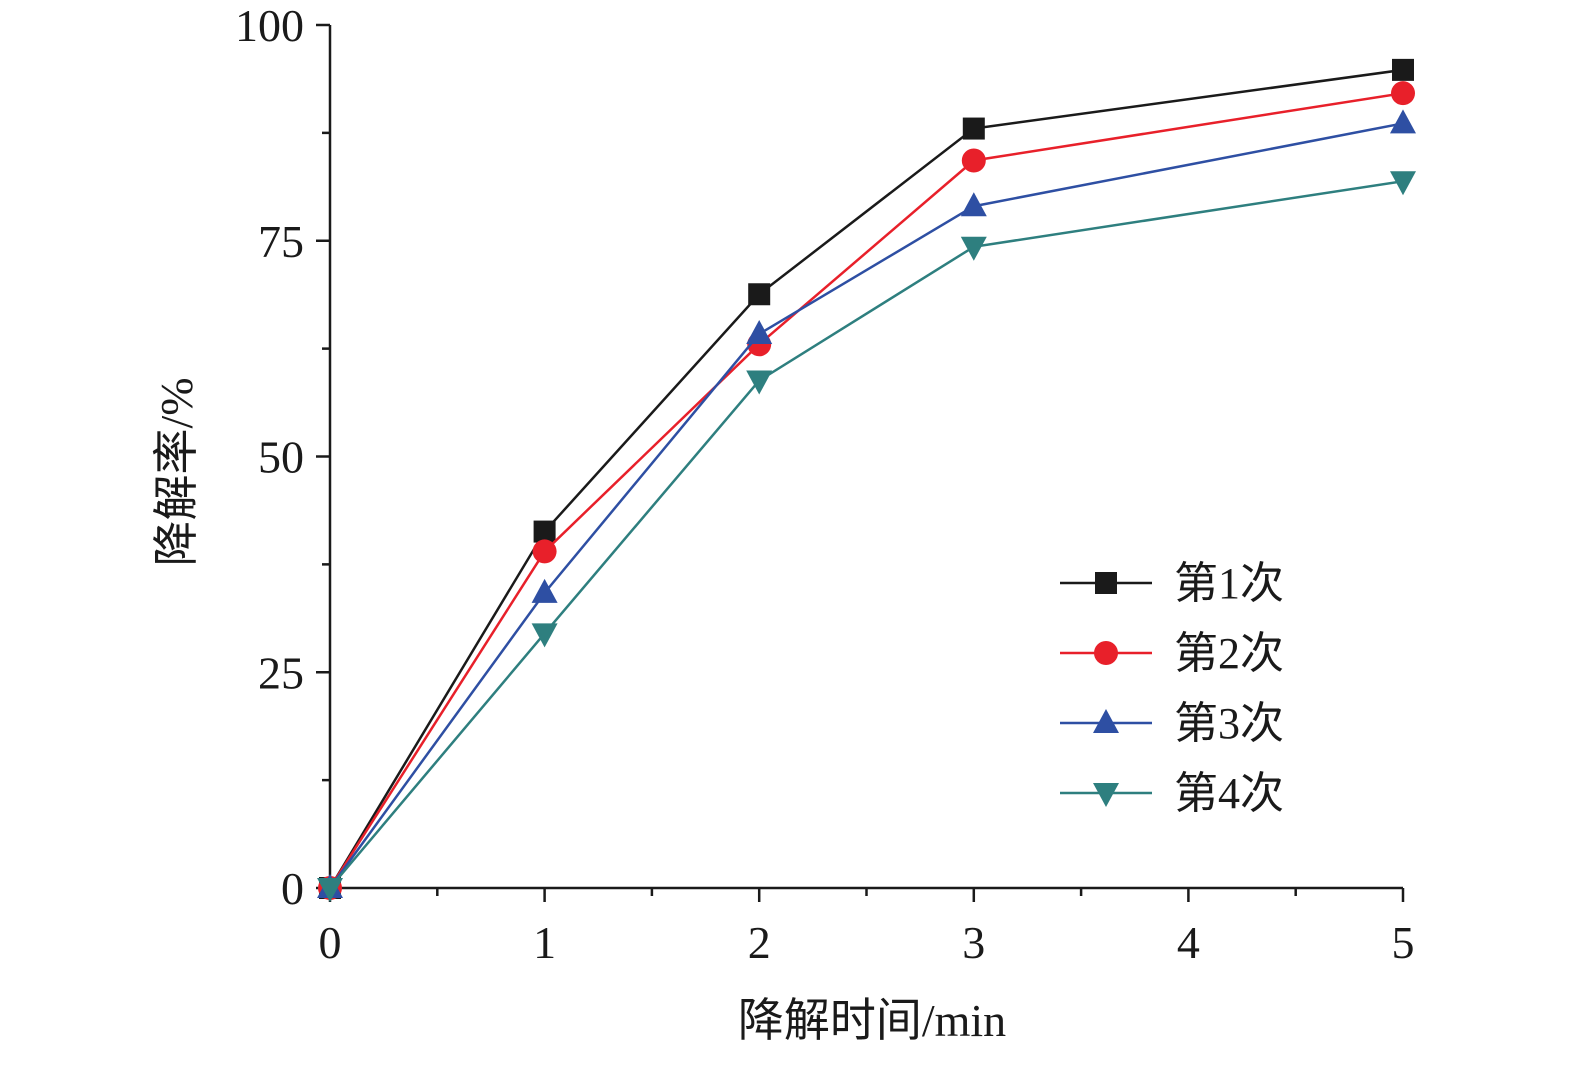 The image size is (1575, 1066). I want to click on y-axis-title: 降解率/%, so click(176, 471).